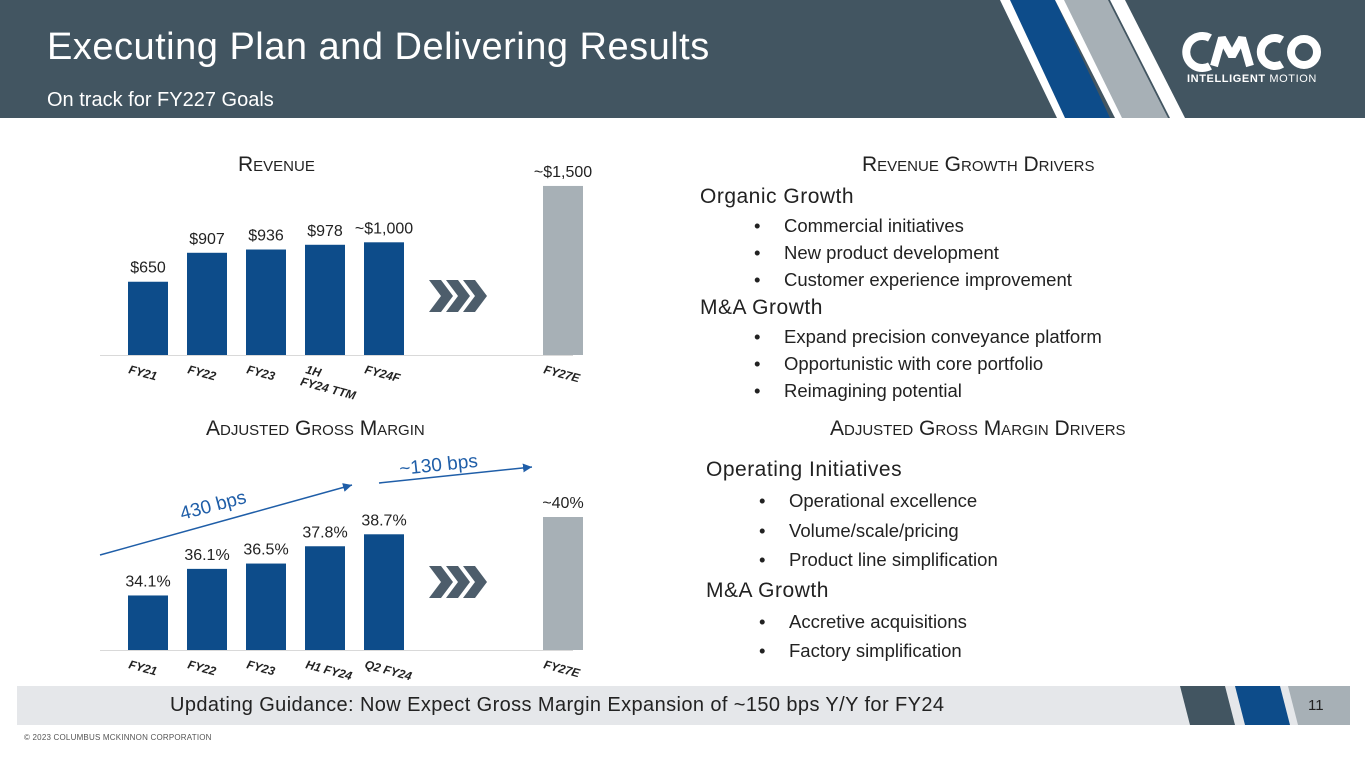 The image size is (1365, 768). Describe the element at coordinates (378, 47) in the screenshot. I see `page-title: Executing Plan and Delivering Results` at that location.